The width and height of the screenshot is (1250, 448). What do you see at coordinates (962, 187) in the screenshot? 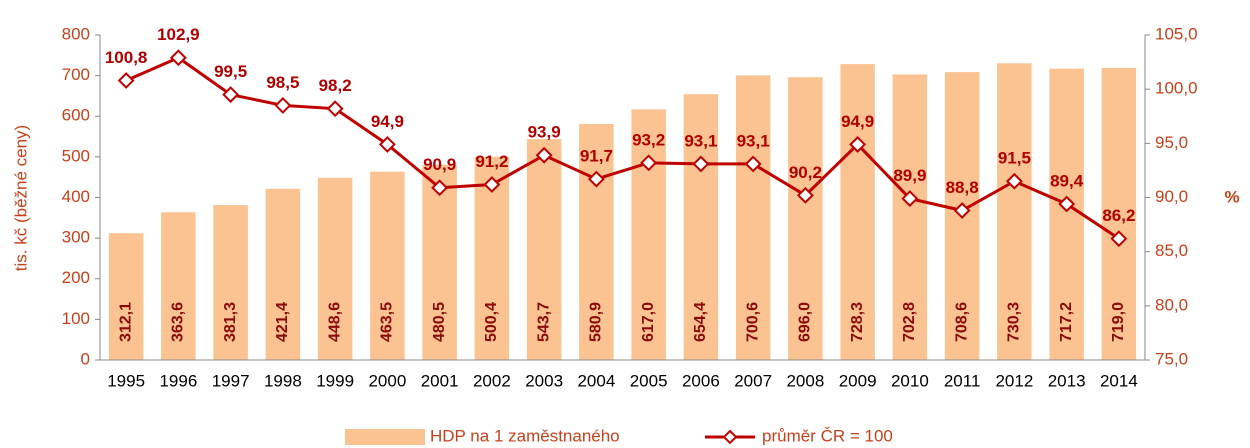
I see `line-label: 88,8` at bounding box center [962, 187].